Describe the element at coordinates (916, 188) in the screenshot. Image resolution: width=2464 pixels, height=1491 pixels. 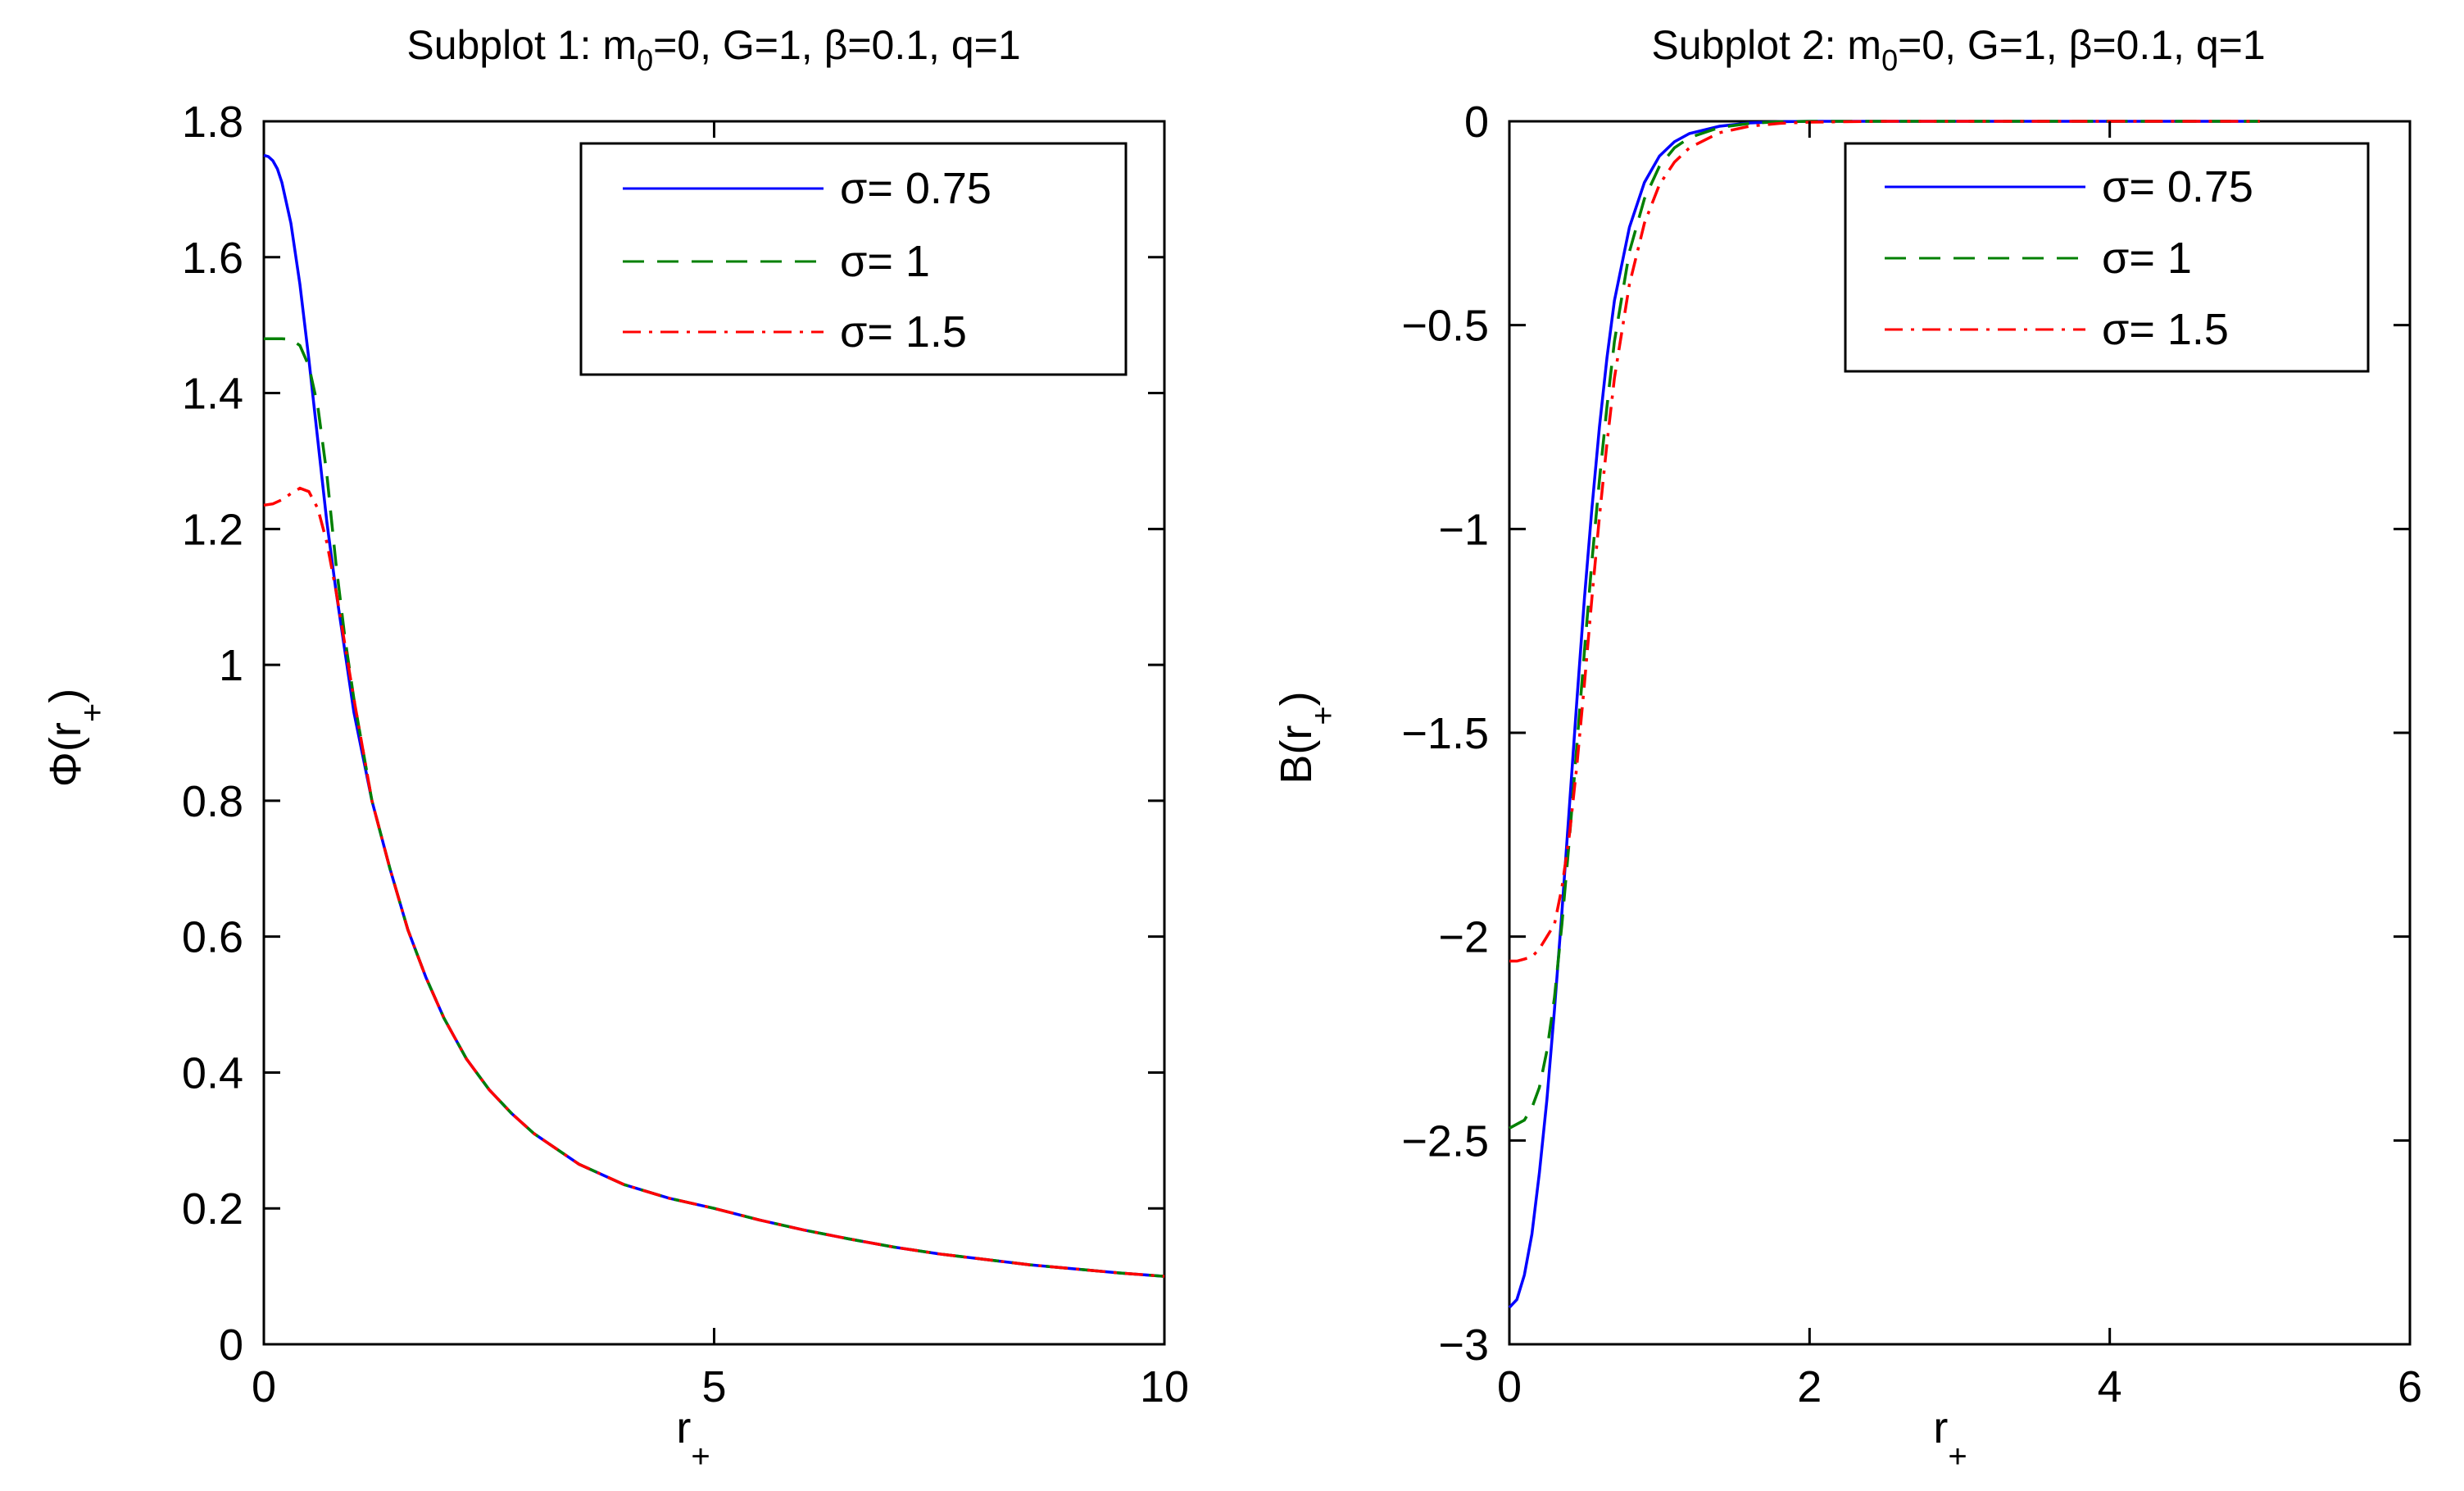
I see `subplot-1-legend-label-1: σ= 0.75` at that location.